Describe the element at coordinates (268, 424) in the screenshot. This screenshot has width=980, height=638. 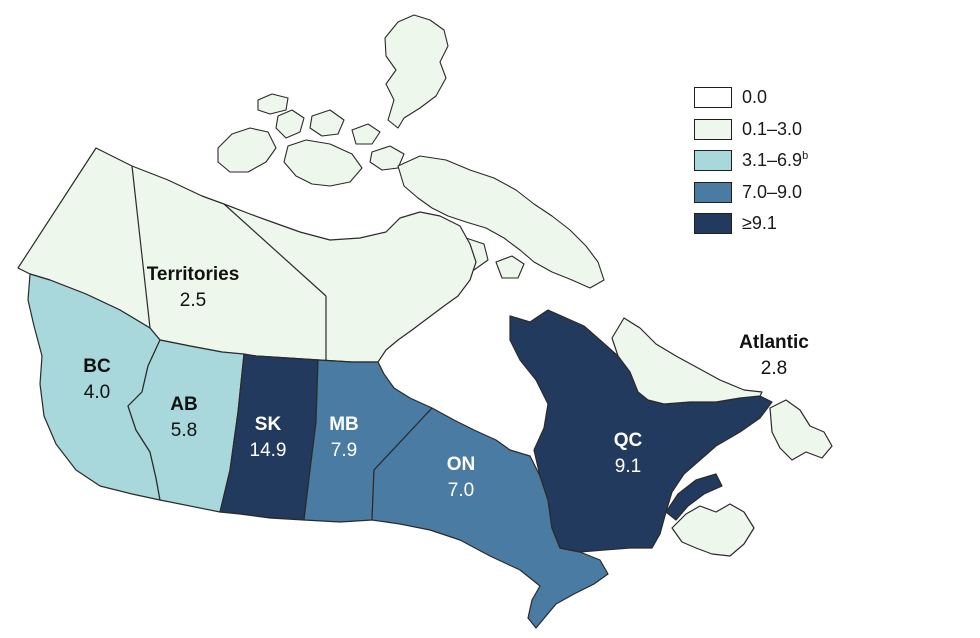
I see `label-sk-name: SK` at that location.